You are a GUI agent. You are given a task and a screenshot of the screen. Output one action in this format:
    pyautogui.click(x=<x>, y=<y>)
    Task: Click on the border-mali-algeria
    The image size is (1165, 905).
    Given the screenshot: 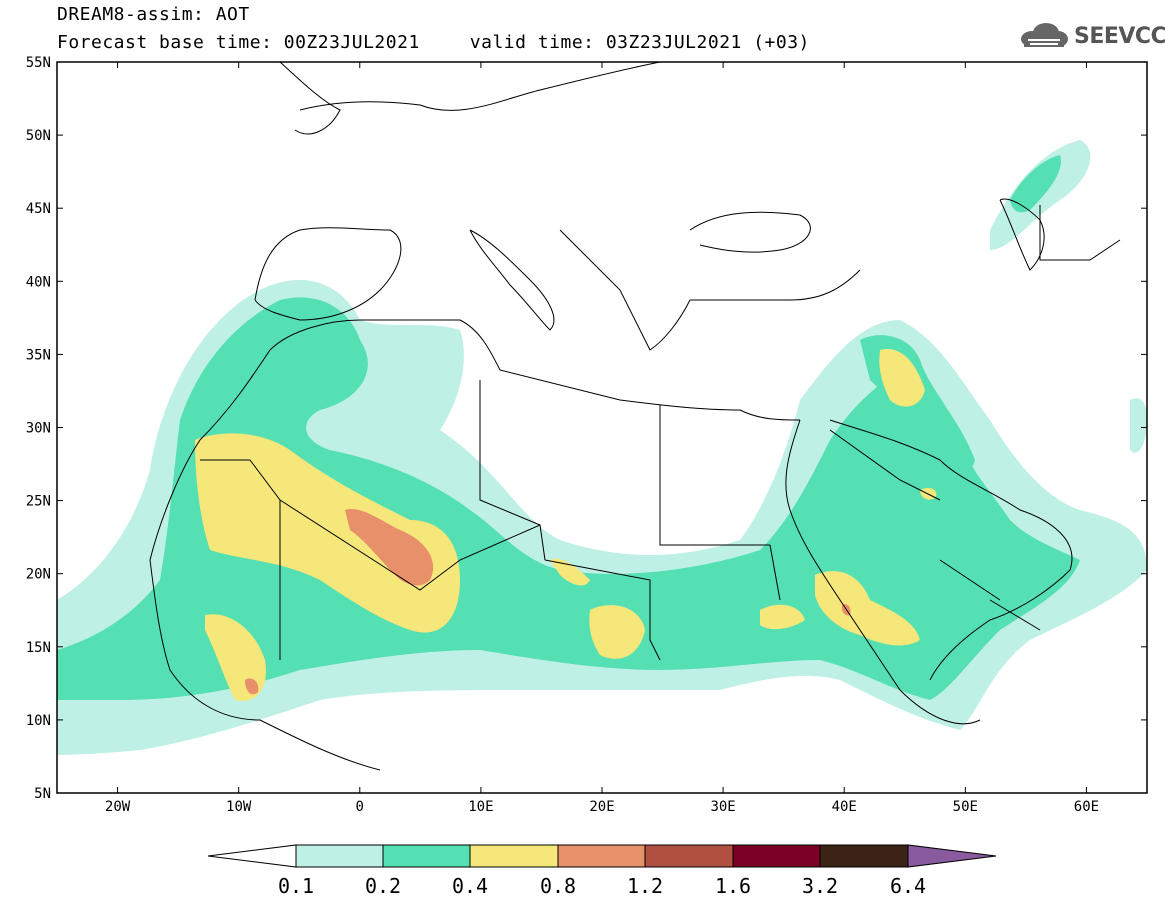 What is the action you would take?
    pyautogui.click(x=373, y=520)
    